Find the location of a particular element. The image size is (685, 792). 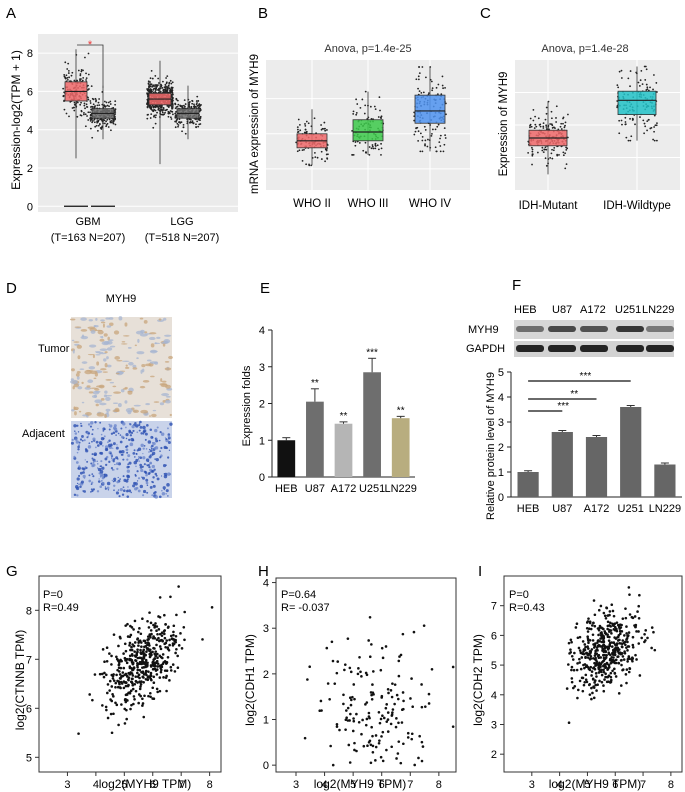

panel-a-ytick: 8 is located at coordinates (30, 54).